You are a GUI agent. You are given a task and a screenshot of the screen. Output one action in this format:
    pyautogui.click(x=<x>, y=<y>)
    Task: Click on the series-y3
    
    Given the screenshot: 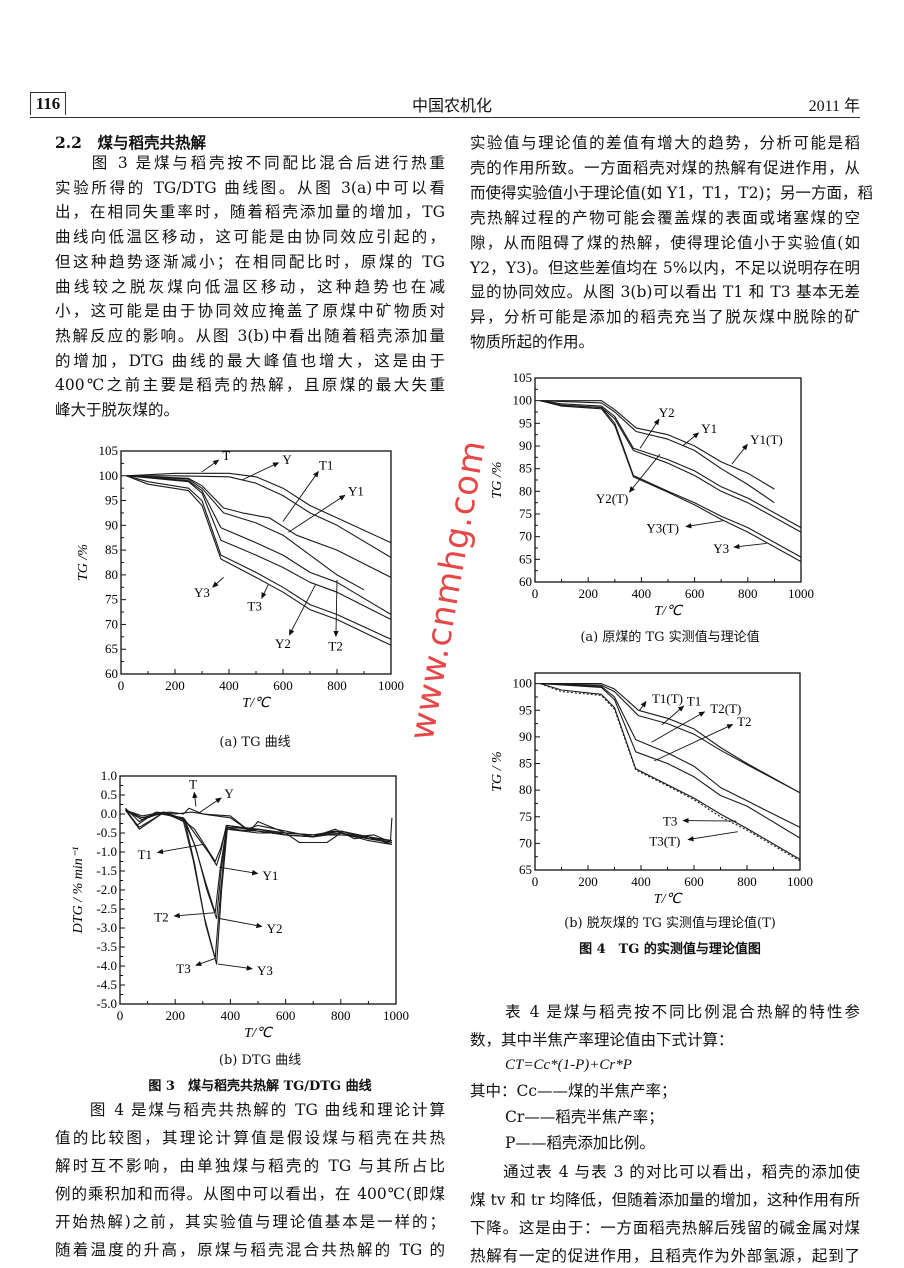 What is the action you would take?
    pyautogui.click(x=258, y=561)
    